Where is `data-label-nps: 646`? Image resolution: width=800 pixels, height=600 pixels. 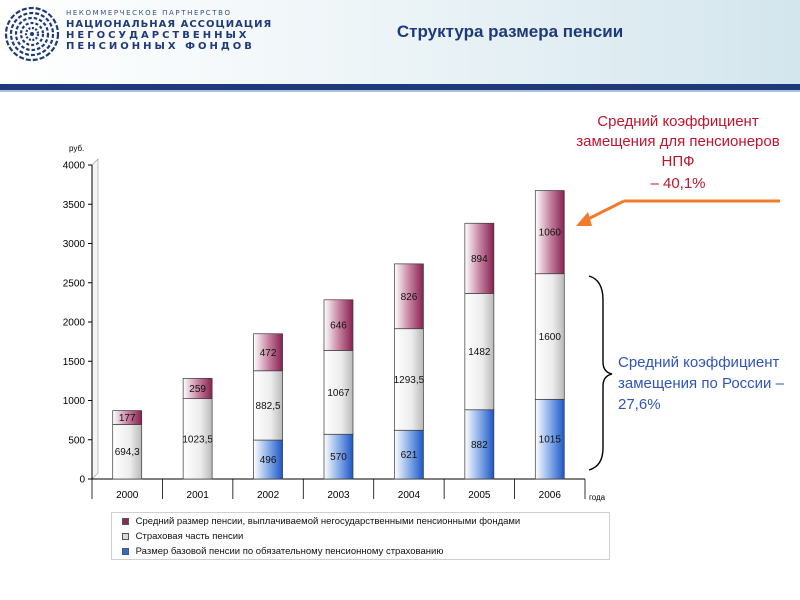 data-label-nps: 646 is located at coordinates (338, 326).